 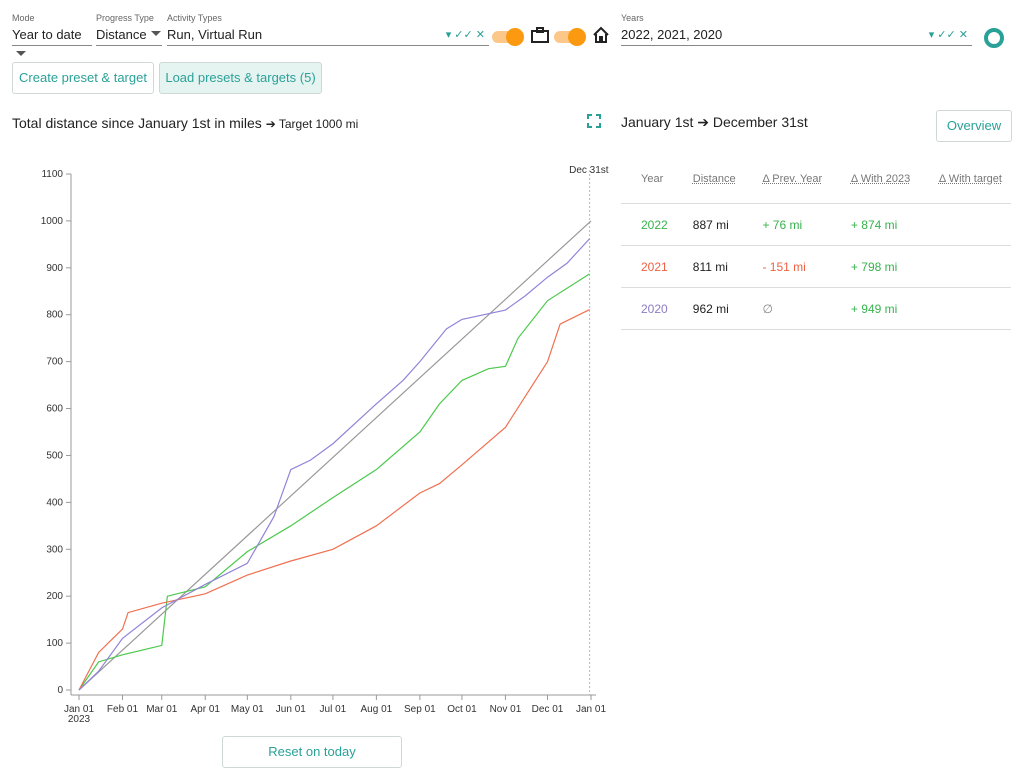 What do you see at coordinates (647, 224) in the screenshot?
I see `cell: 2022` at bounding box center [647, 224].